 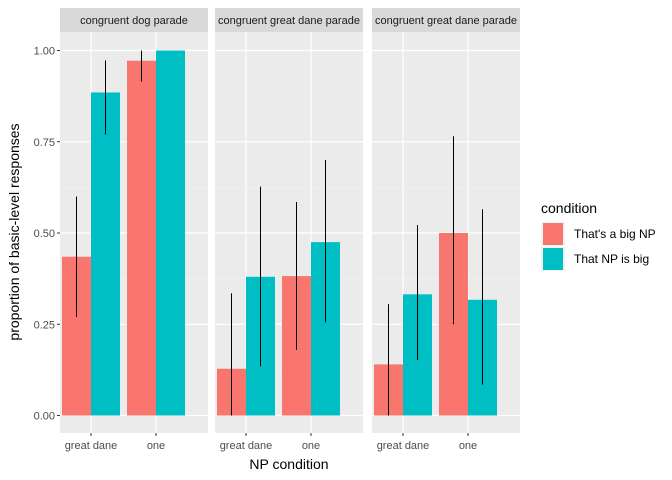 What do you see at coordinates (288, 464) in the screenshot?
I see `x-axis-title: NP condition` at bounding box center [288, 464].